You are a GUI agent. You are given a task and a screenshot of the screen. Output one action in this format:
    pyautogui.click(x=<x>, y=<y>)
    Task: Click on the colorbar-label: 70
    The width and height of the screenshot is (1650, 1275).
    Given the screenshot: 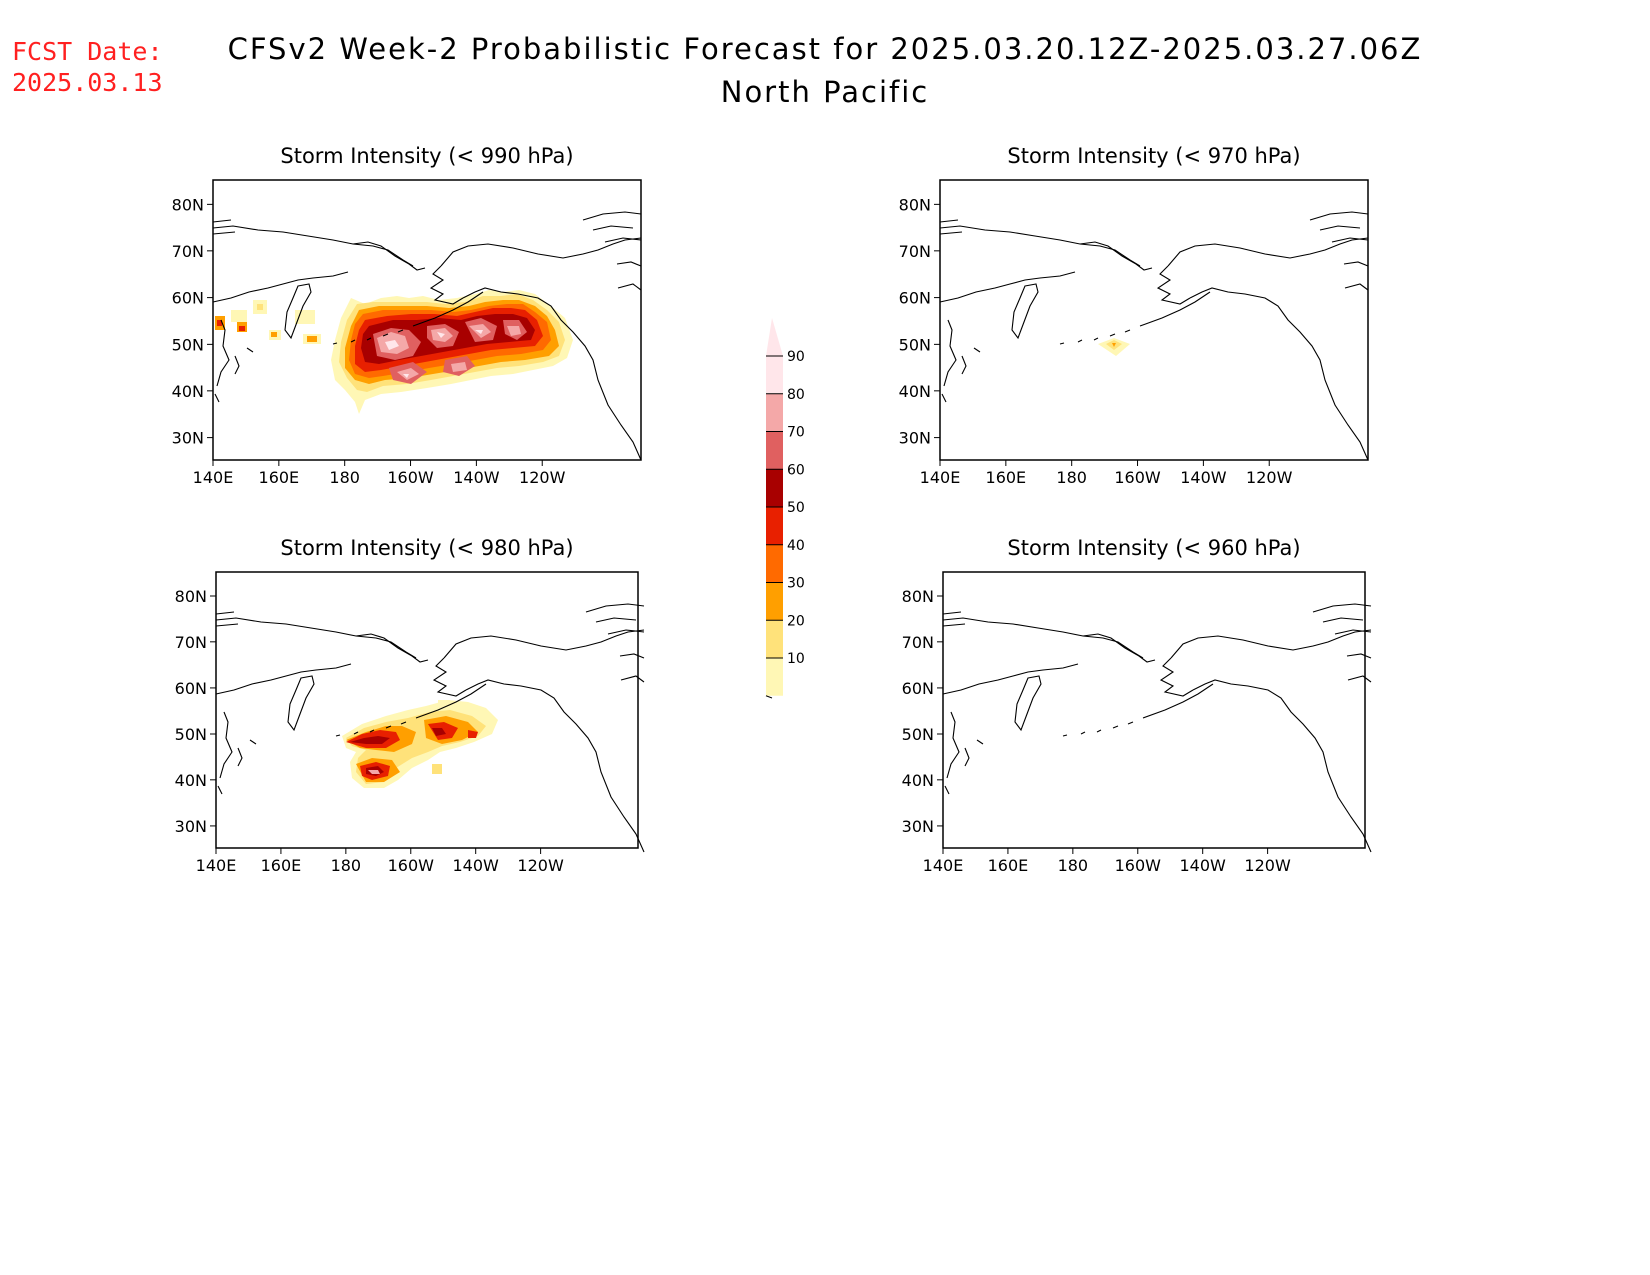 What is the action you would take?
    pyautogui.click(x=796, y=433)
    